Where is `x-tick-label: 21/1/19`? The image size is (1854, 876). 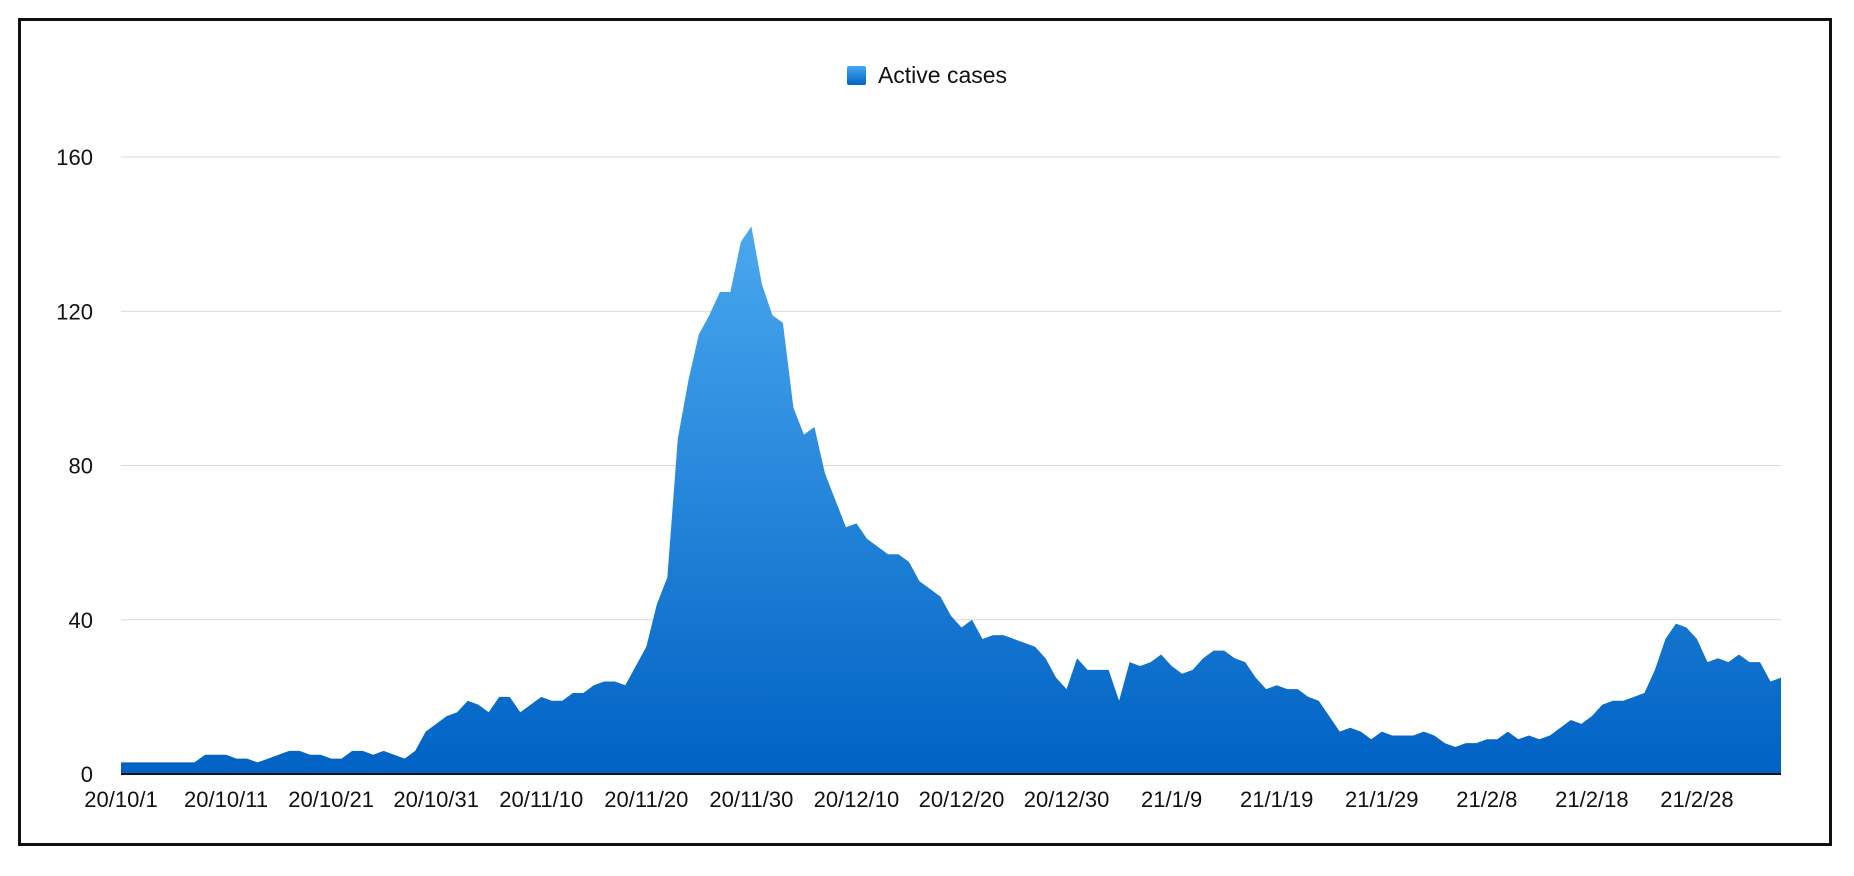
x-tick-label: 21/1/19 is located at coordinates (1276, 799).